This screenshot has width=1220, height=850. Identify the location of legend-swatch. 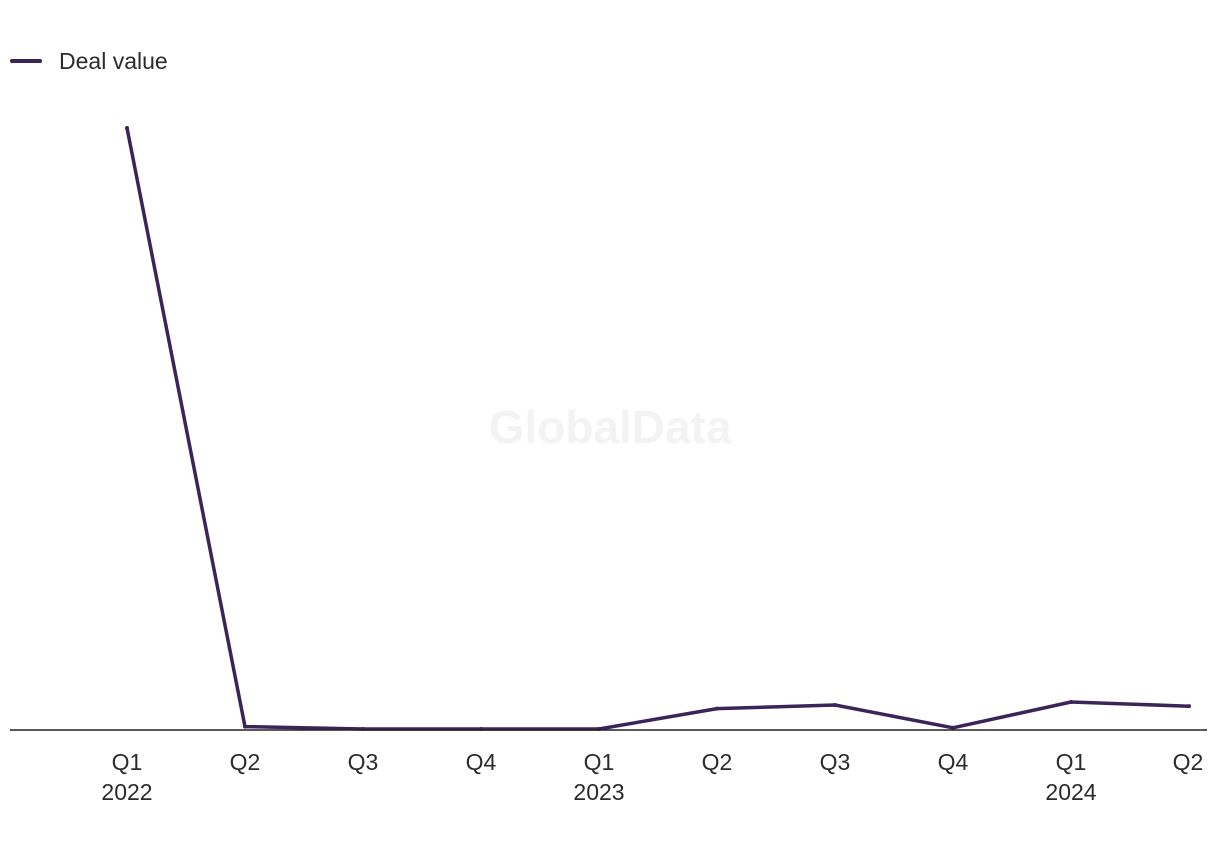
(26, 61).